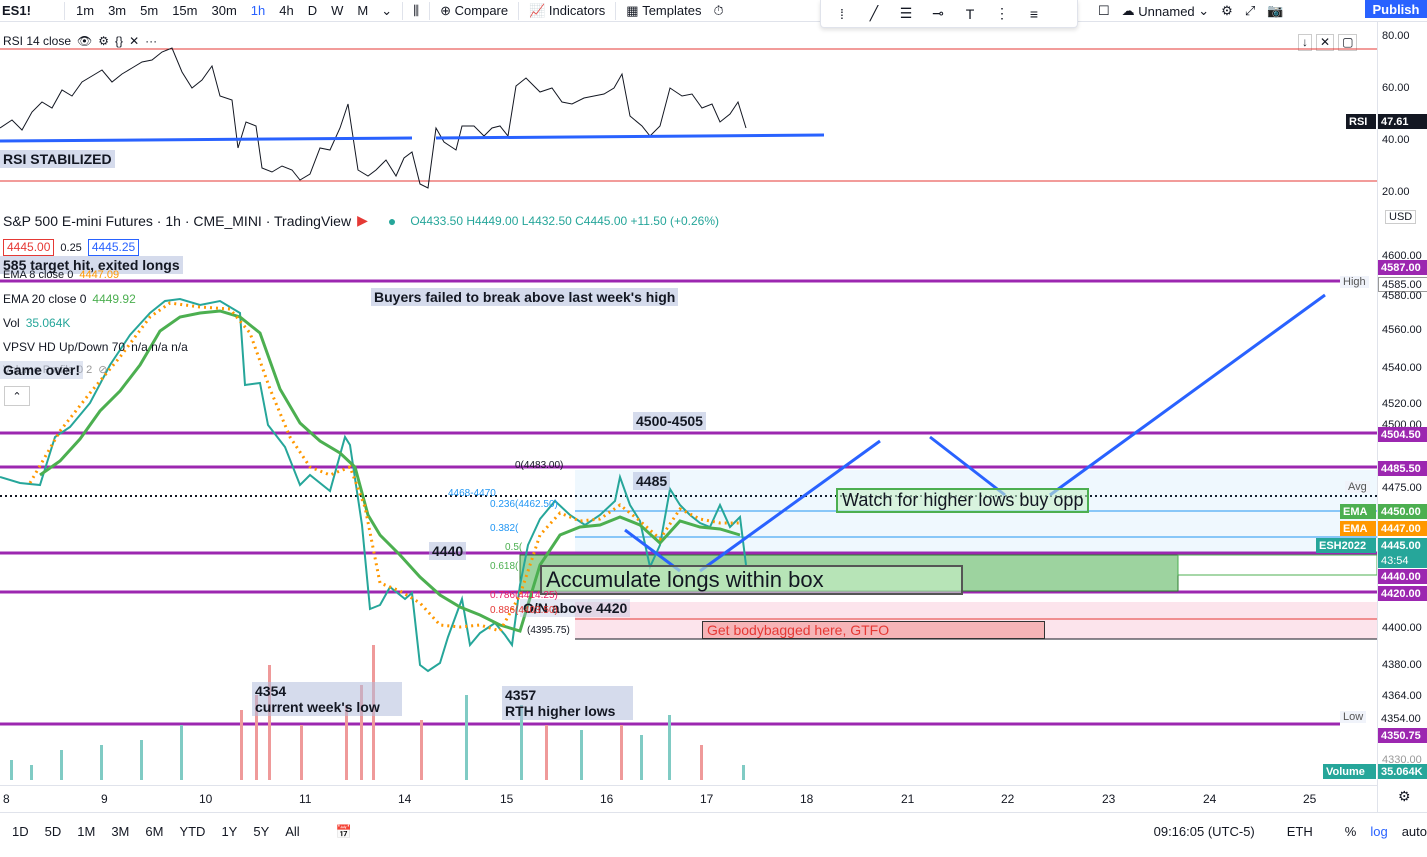  I want to click on more-icon: ···, so click(151, 41).